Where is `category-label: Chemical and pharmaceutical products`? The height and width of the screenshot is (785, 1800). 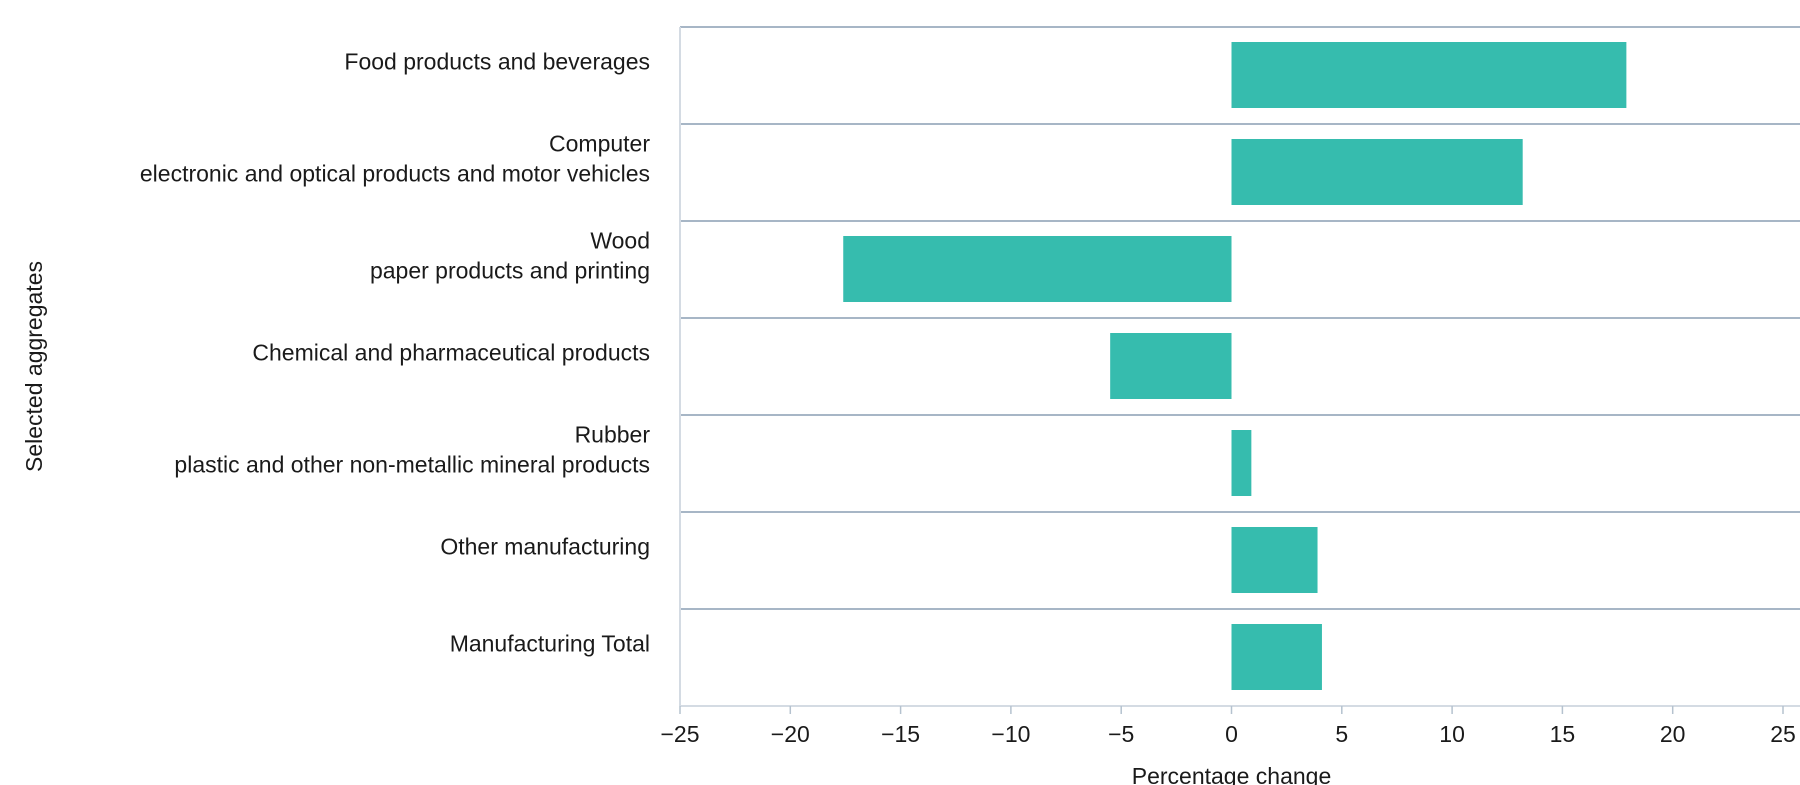 category-label: Chemical and pharmaceutical products is located at coordinates (451, 353).